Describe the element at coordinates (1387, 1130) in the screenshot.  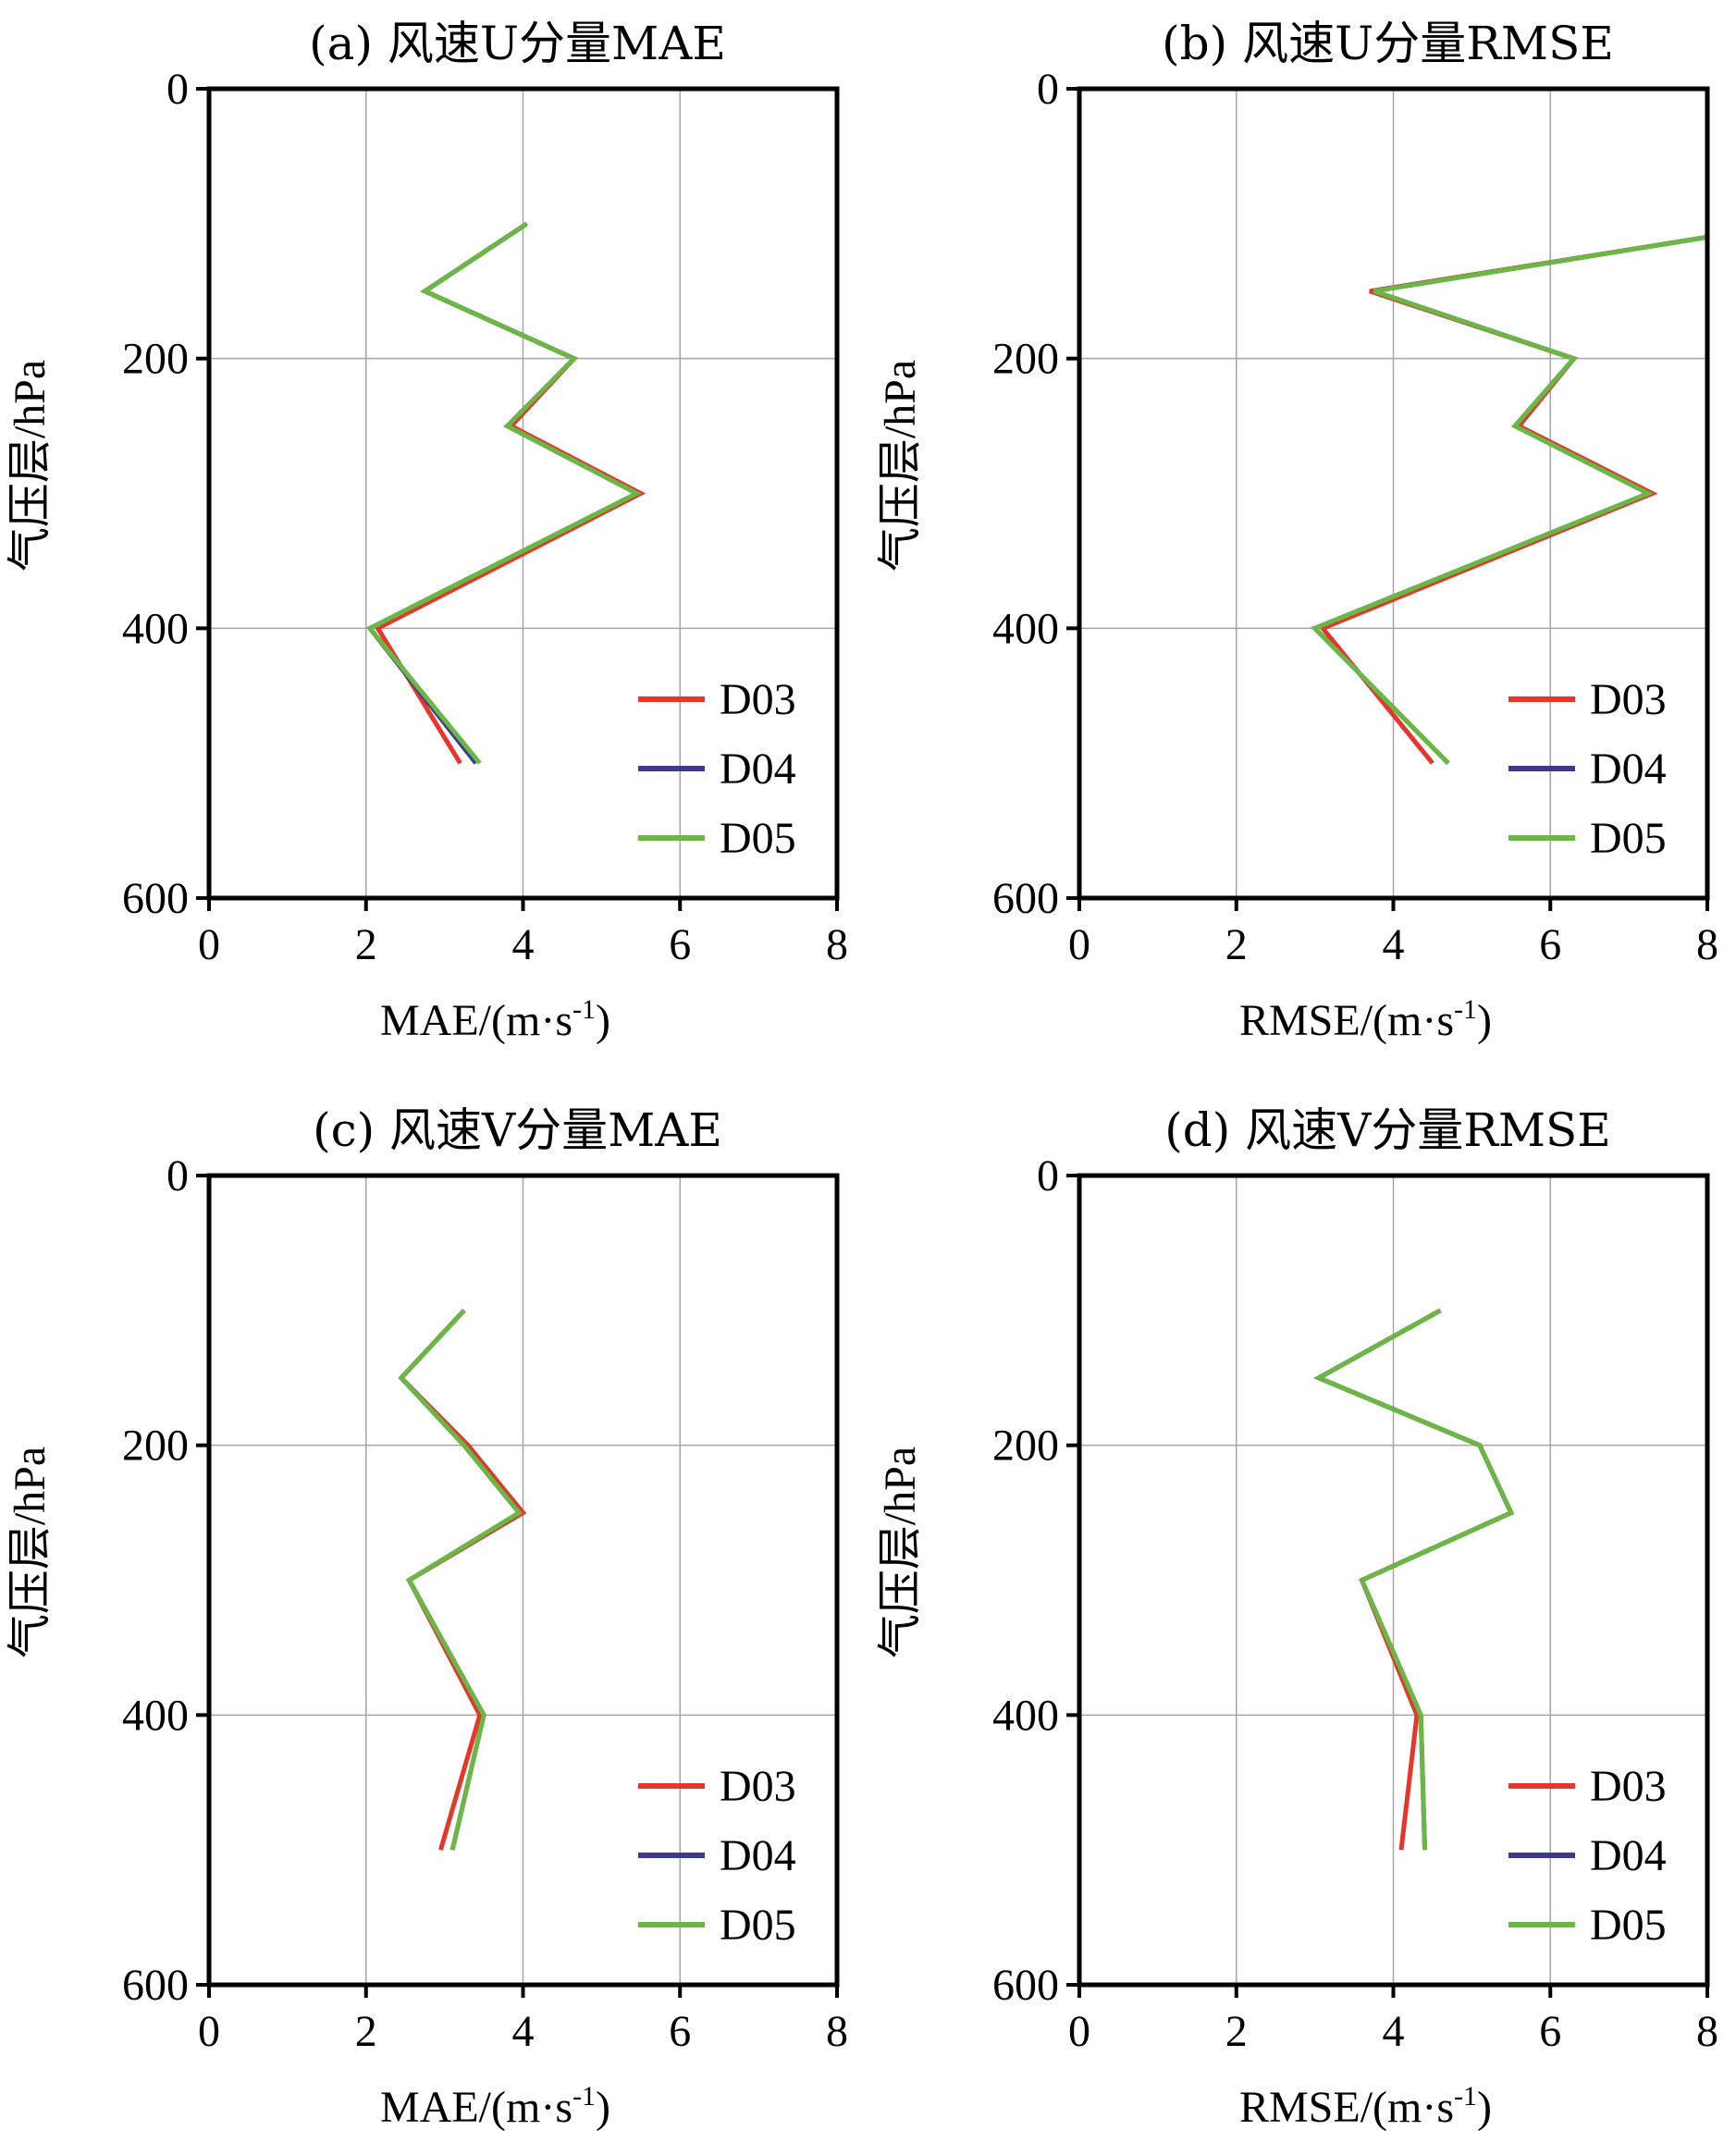
I see `chart-title: (d) 风速V分量RMSE` at that location.